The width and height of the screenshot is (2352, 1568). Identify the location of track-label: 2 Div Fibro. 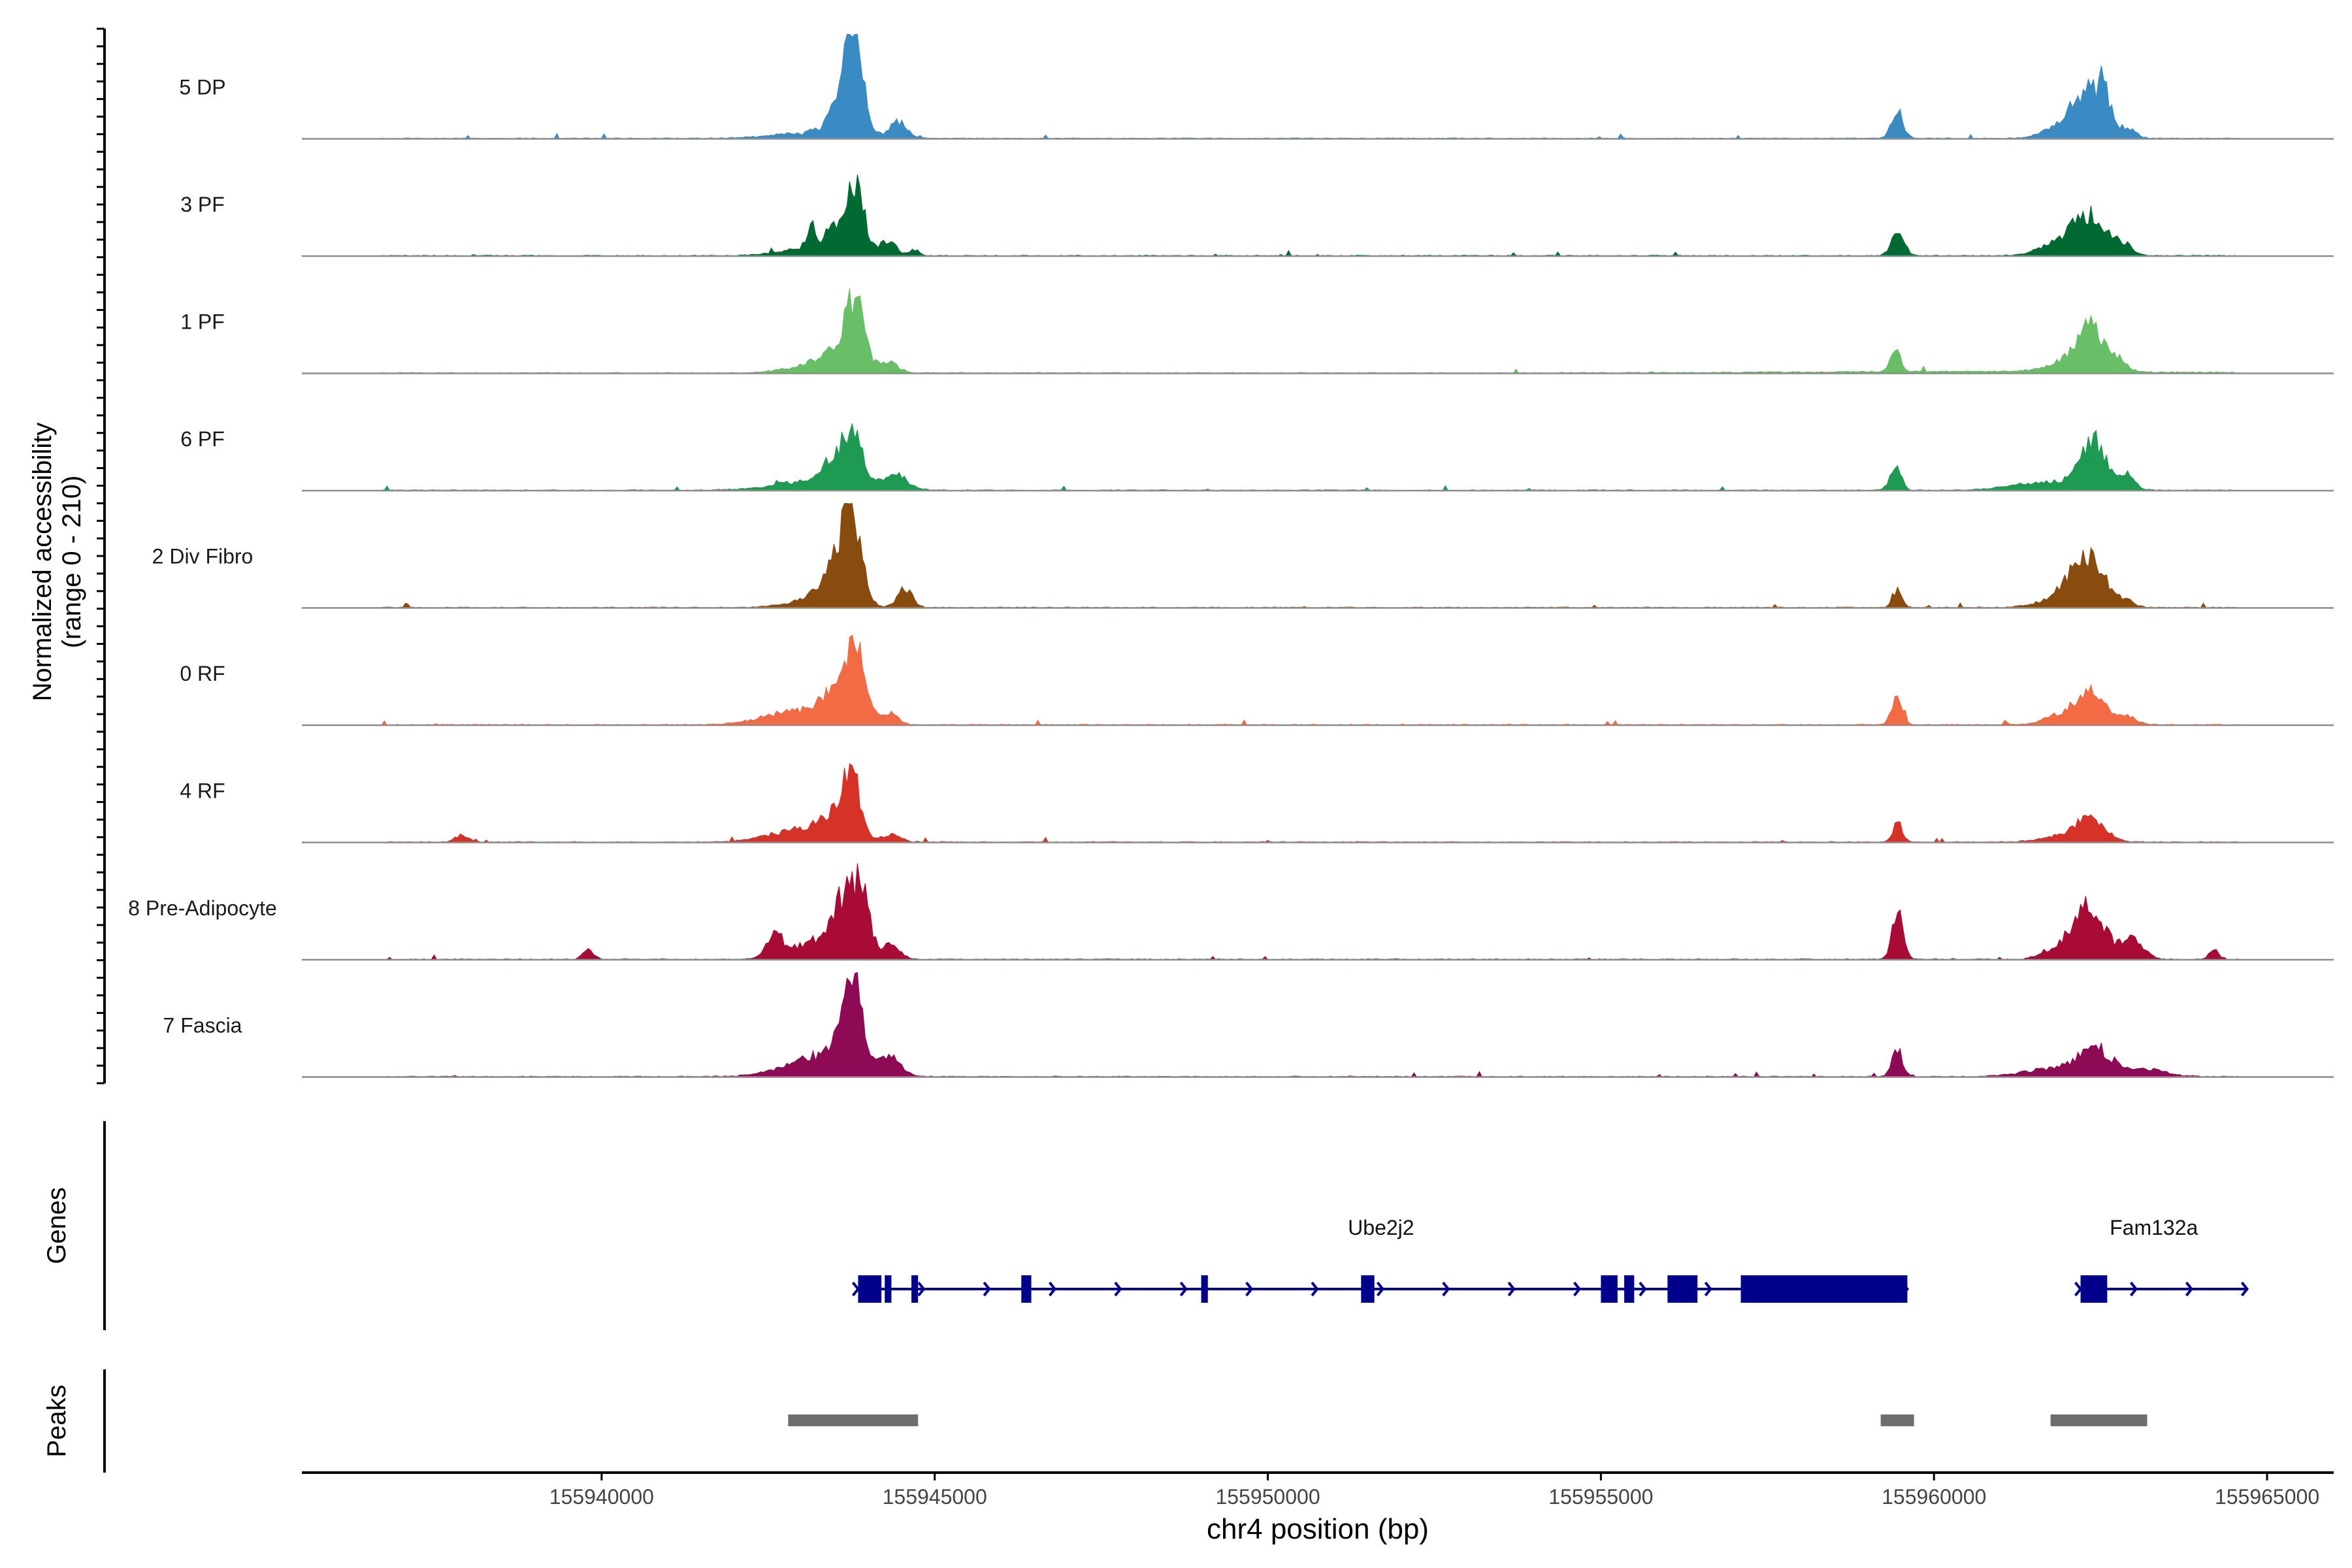
(202, 556).